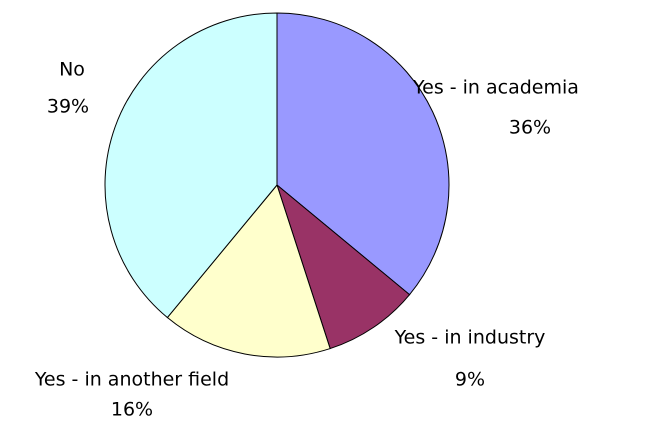 This screenshot has width=653, height=423. Describe the element at coordinates (470, 338) in the screenshot. I see `slice-label: Yes - in industry` at that location.